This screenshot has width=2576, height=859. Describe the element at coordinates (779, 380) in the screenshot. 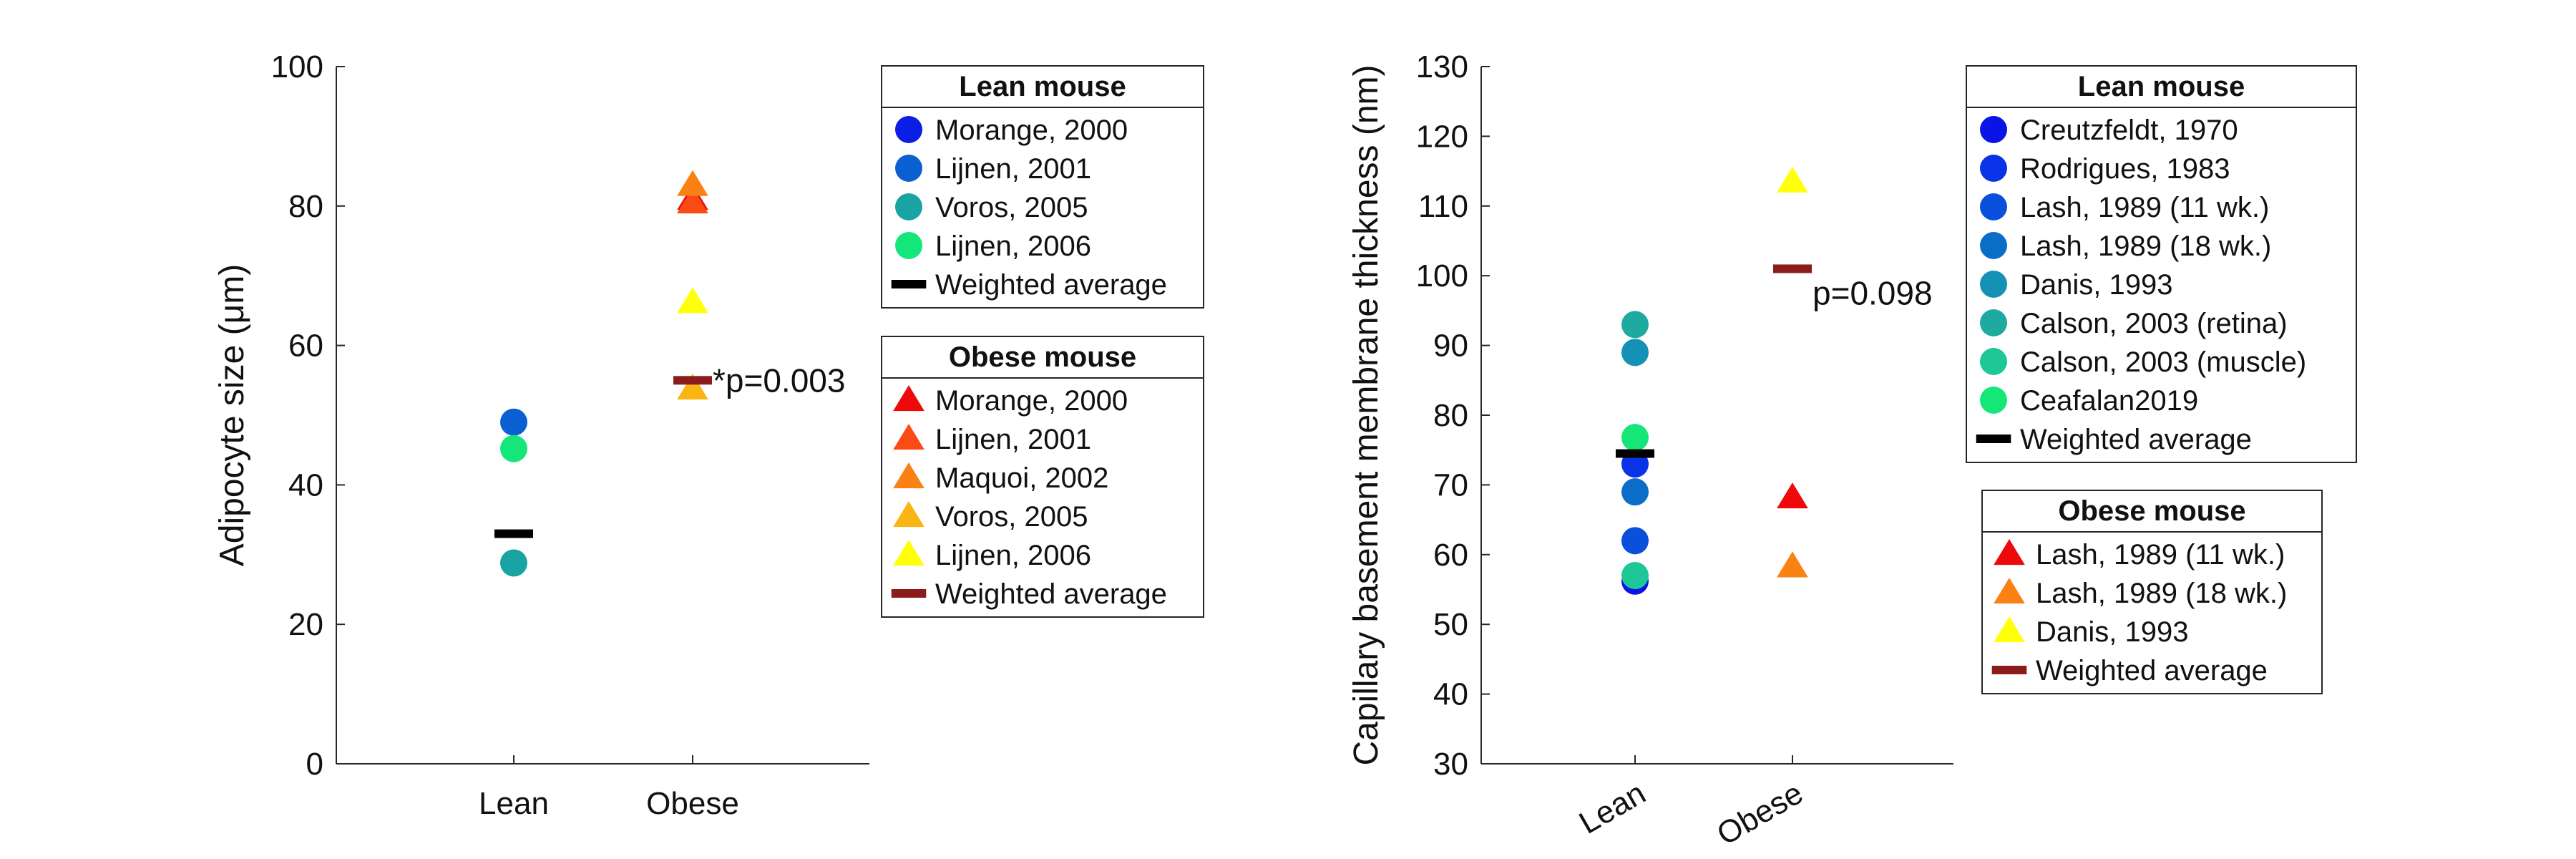

I see `significance-annotation: *p=0.003` at that location.